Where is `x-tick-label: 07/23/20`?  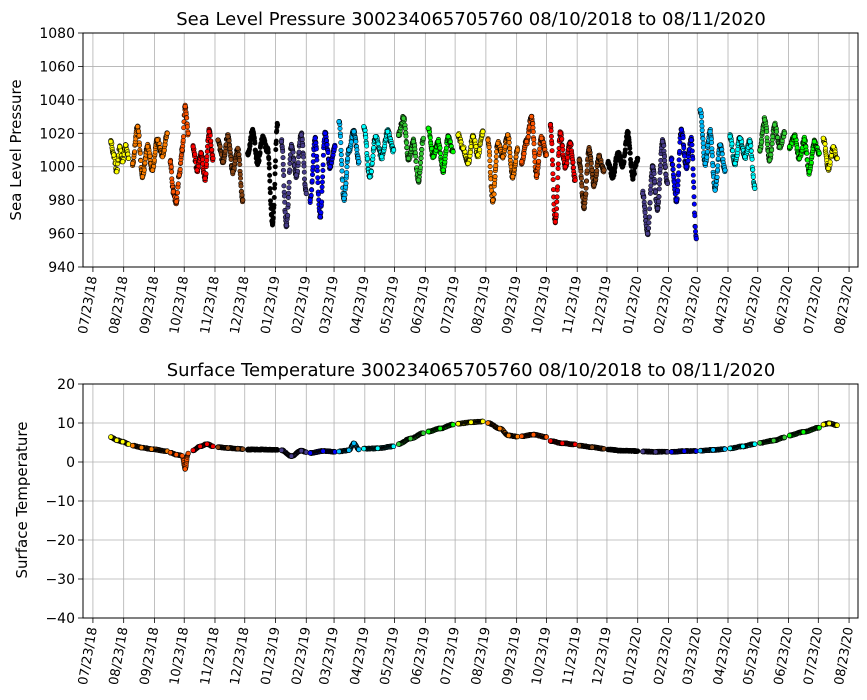
x-tick-label: 07/23/20 is located at coordinates (813, 305).